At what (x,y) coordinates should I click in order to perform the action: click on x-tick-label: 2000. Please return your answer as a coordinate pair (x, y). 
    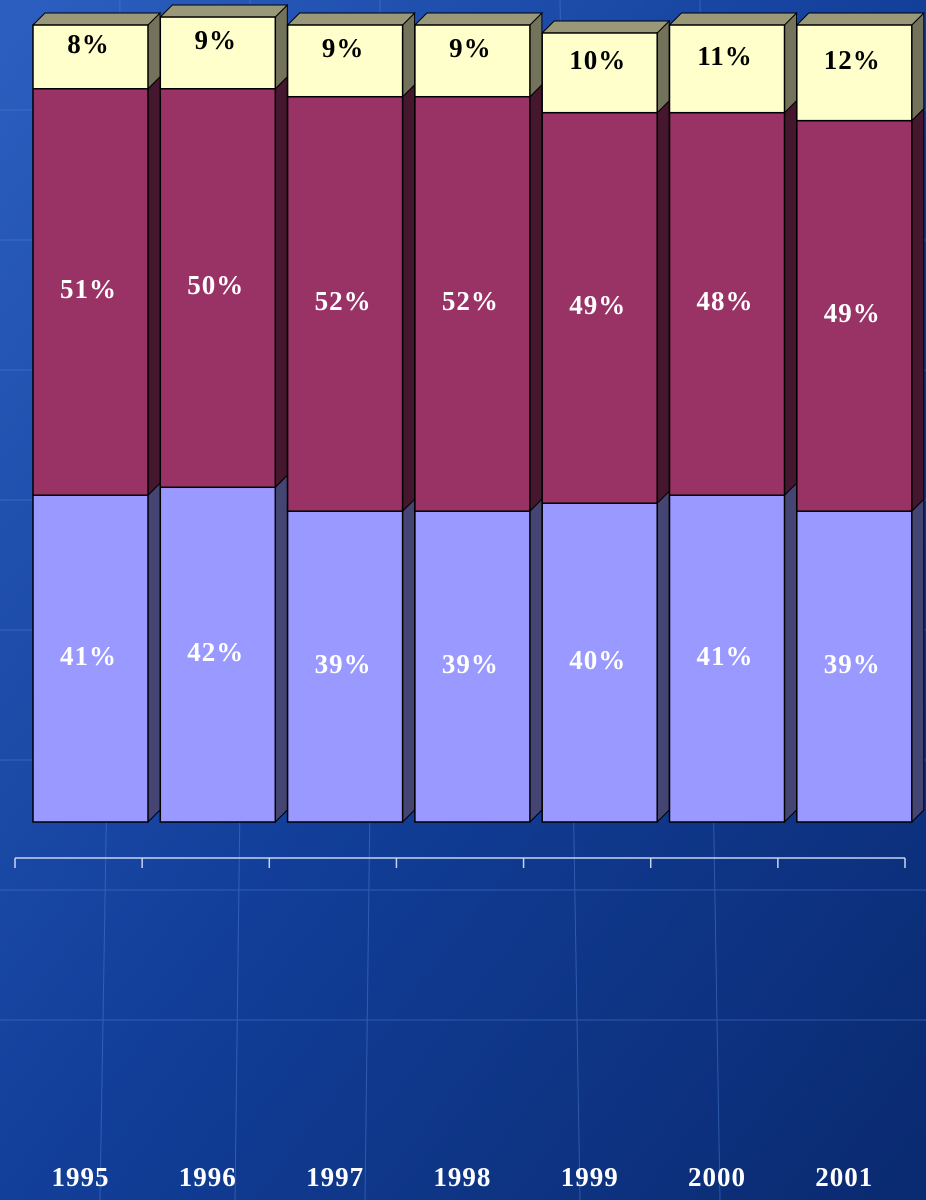
    Looking at the image, I should click on (717, 1177).